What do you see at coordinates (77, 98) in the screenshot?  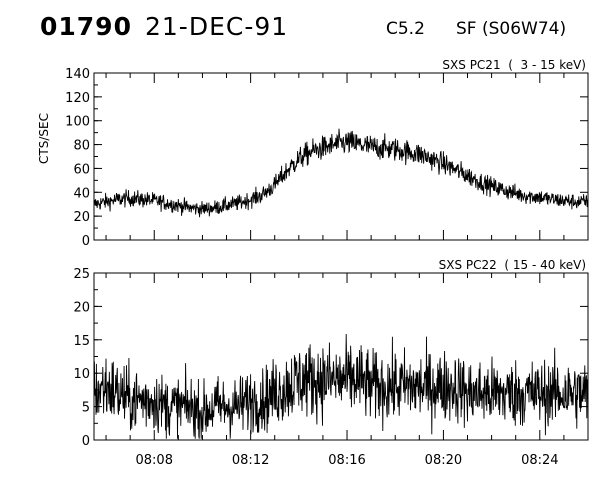 I see `y-tick-label: 120` at bounding box center [77, 98].